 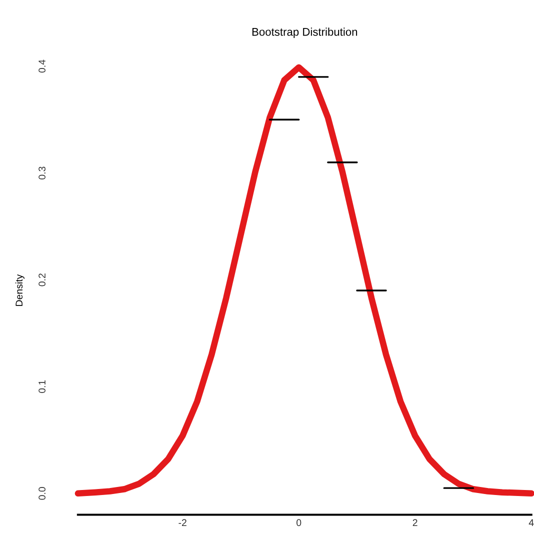 I want to click on y-axis-title: Density, so click(x=19, y=290).